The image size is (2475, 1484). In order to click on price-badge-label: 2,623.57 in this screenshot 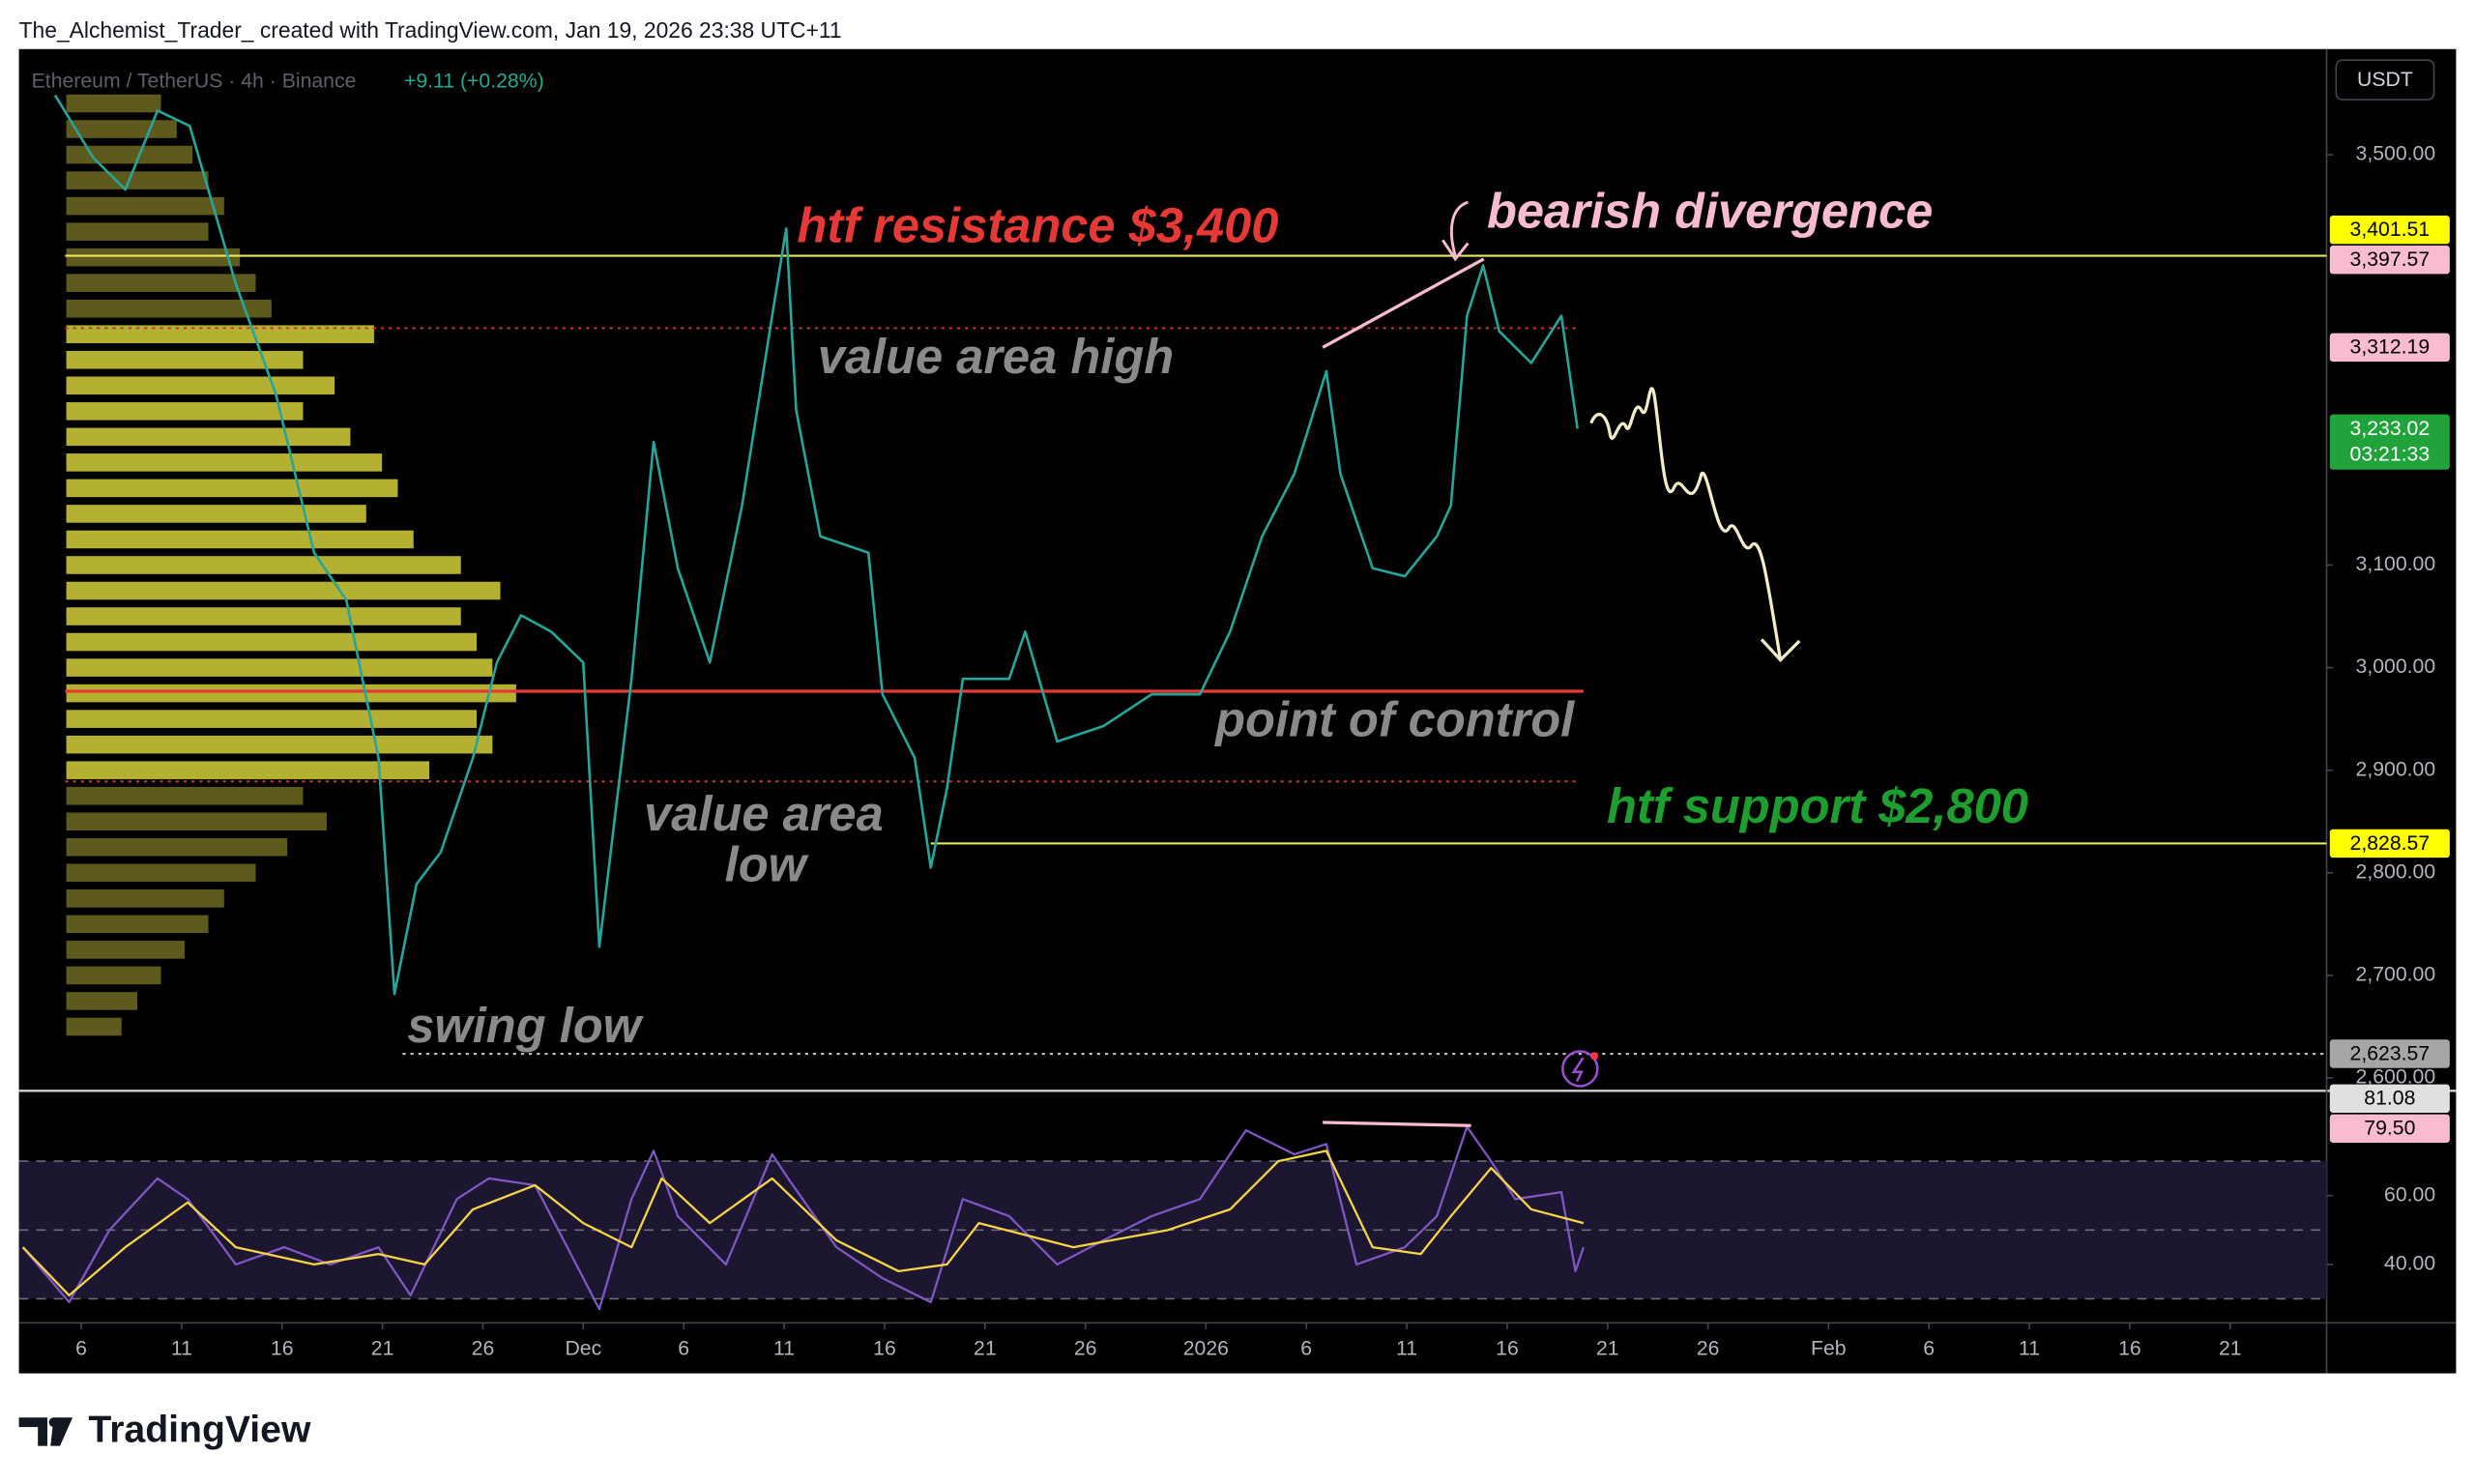, I will do `click(2390, 1053)`.